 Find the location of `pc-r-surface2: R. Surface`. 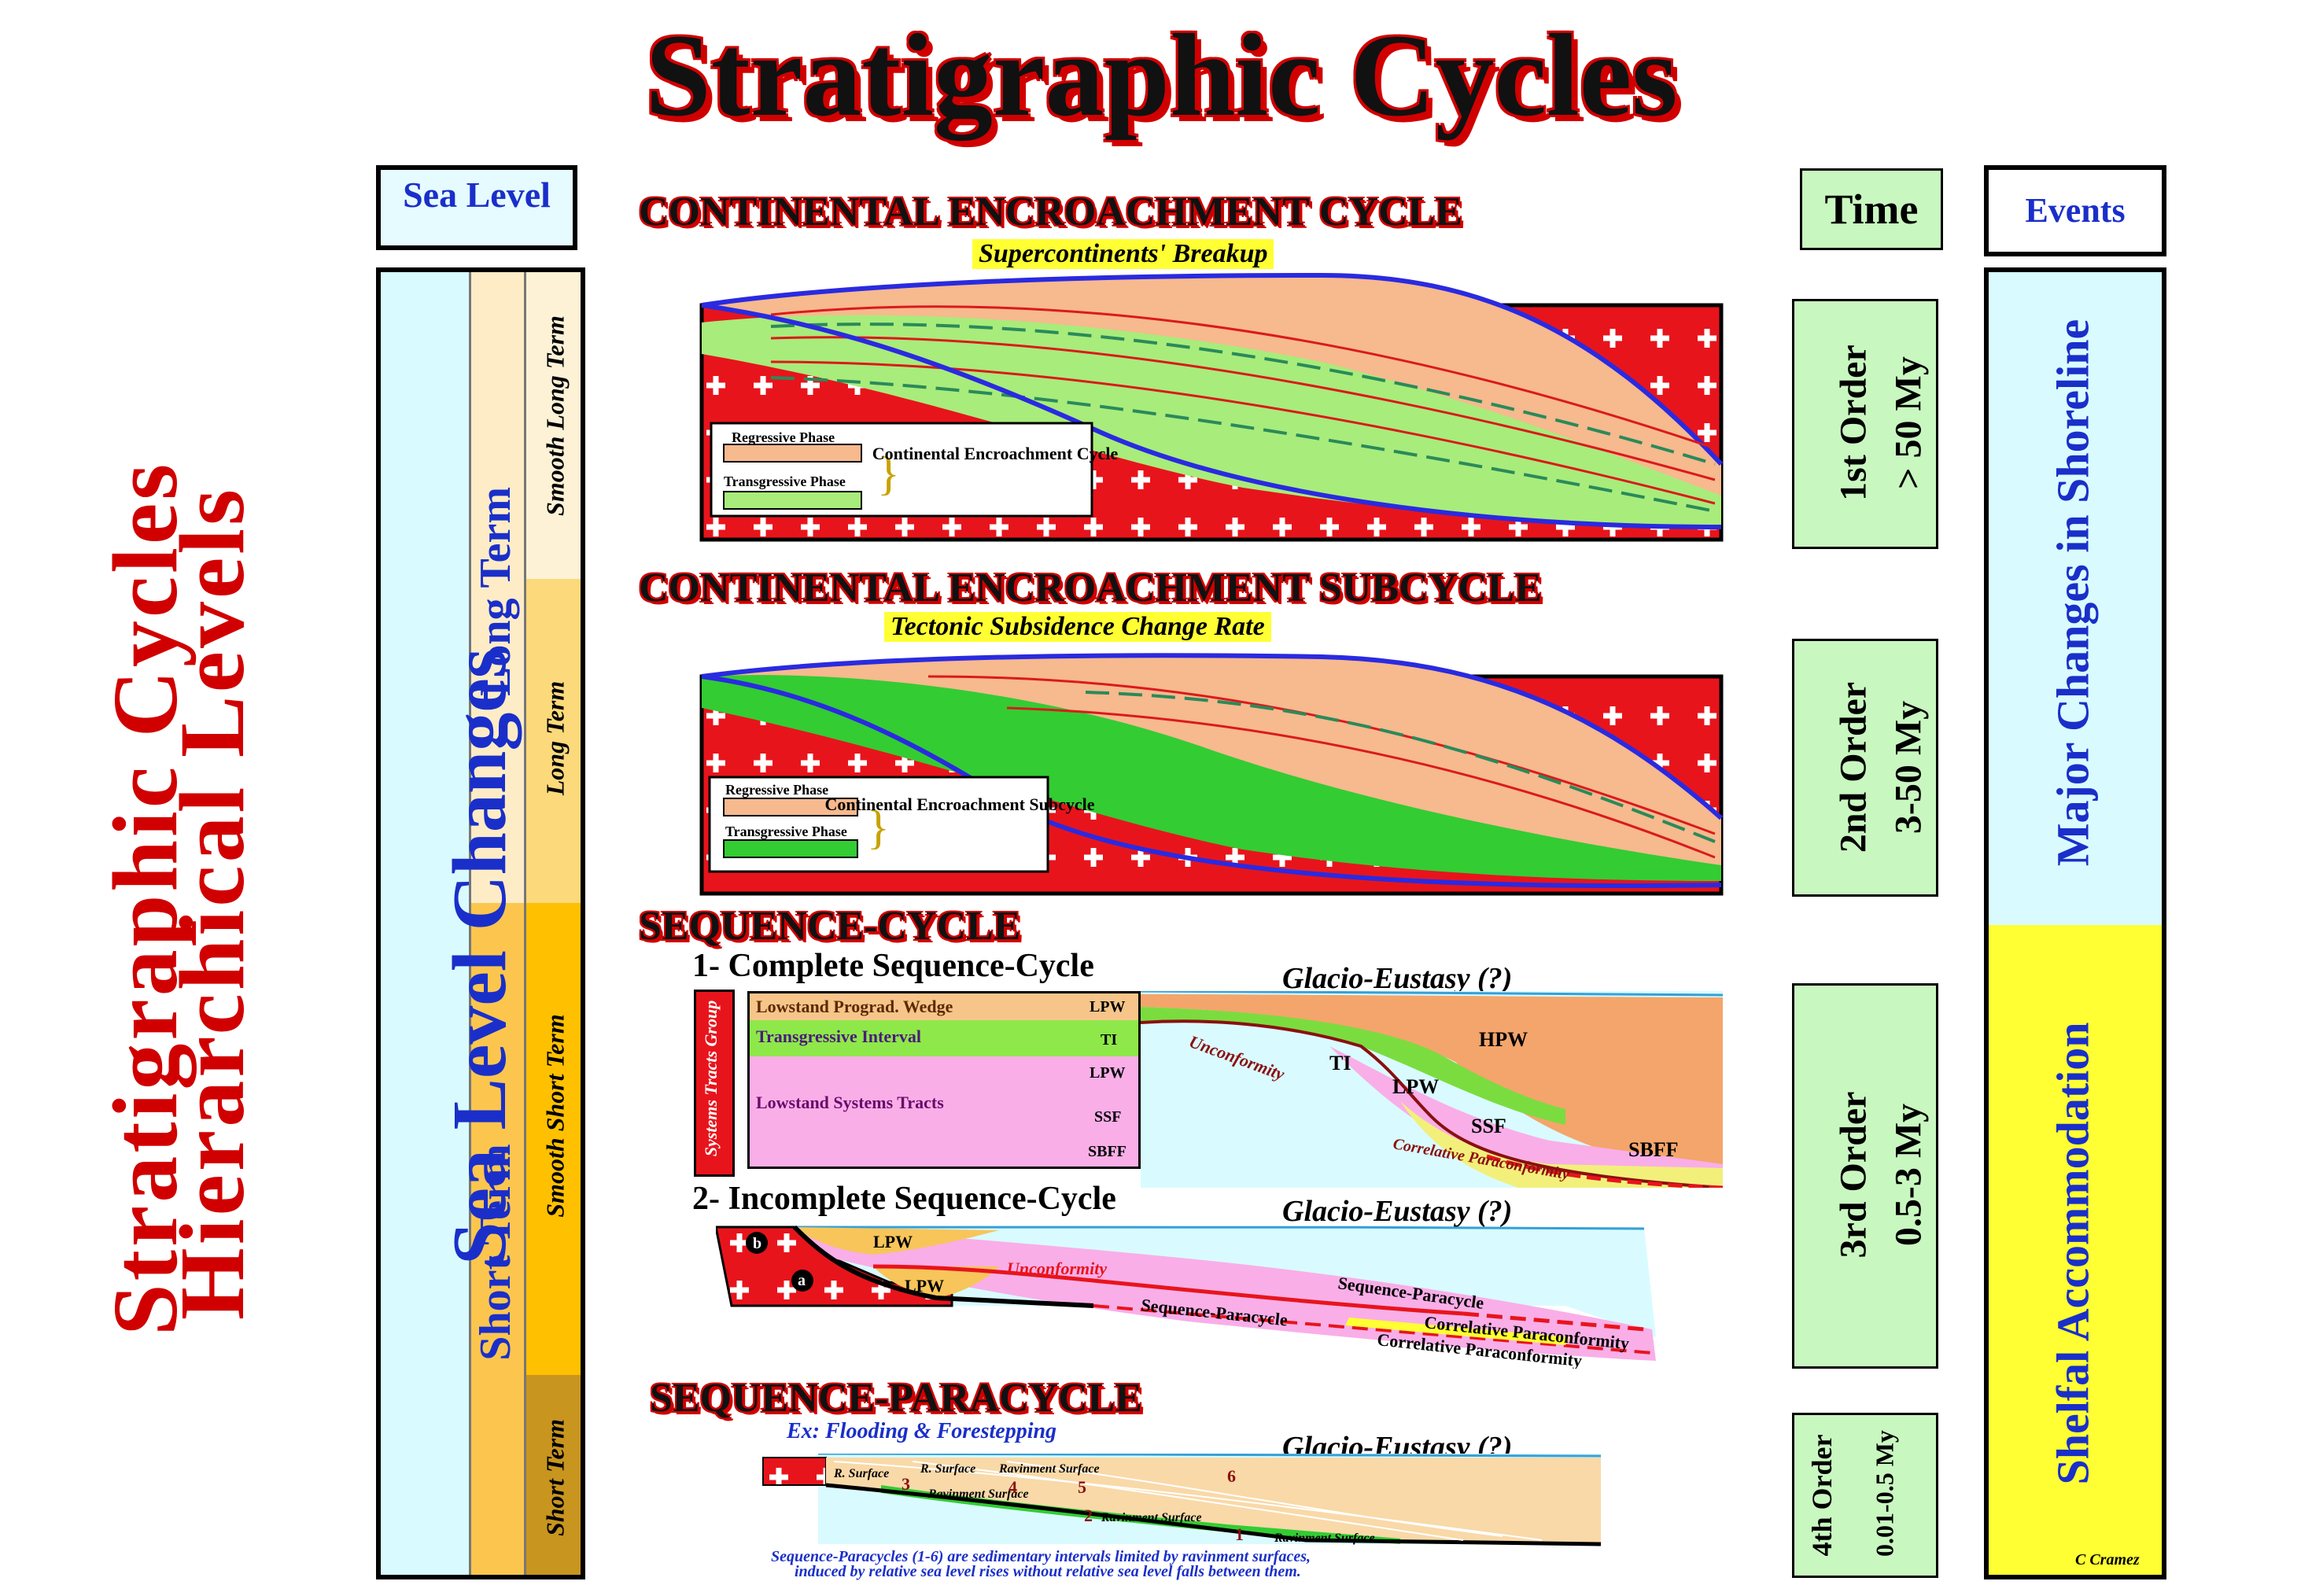

pc-r-surface2: R. Surface is located at coordinates (947, 1469).